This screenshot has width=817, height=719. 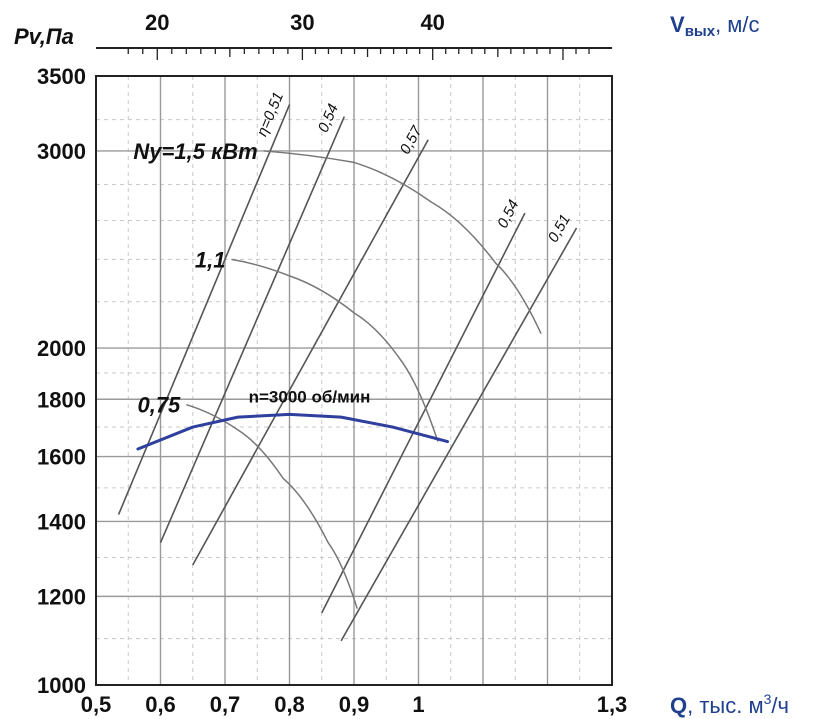 What do you see at coordinates (160, 704) in the screenshot?
I see `x-tick-label: 0,6` at bounding box center [160, 704].